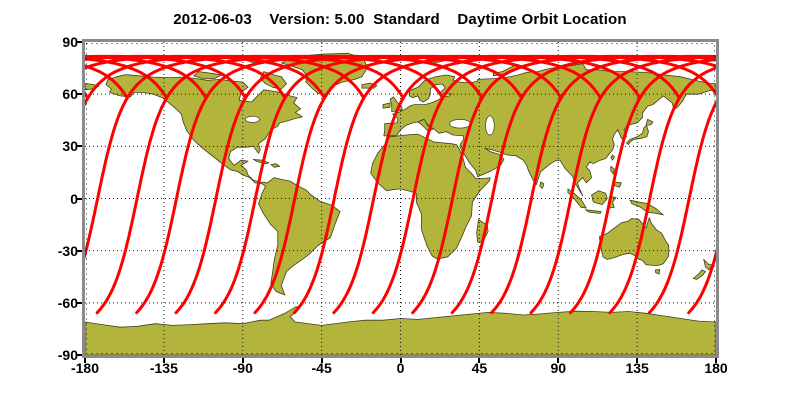 This screenshot has width=800, height=400. Describe the element at coordinates (716, 368) in the screenshot. I see `x-tick-label: 180` at that location.